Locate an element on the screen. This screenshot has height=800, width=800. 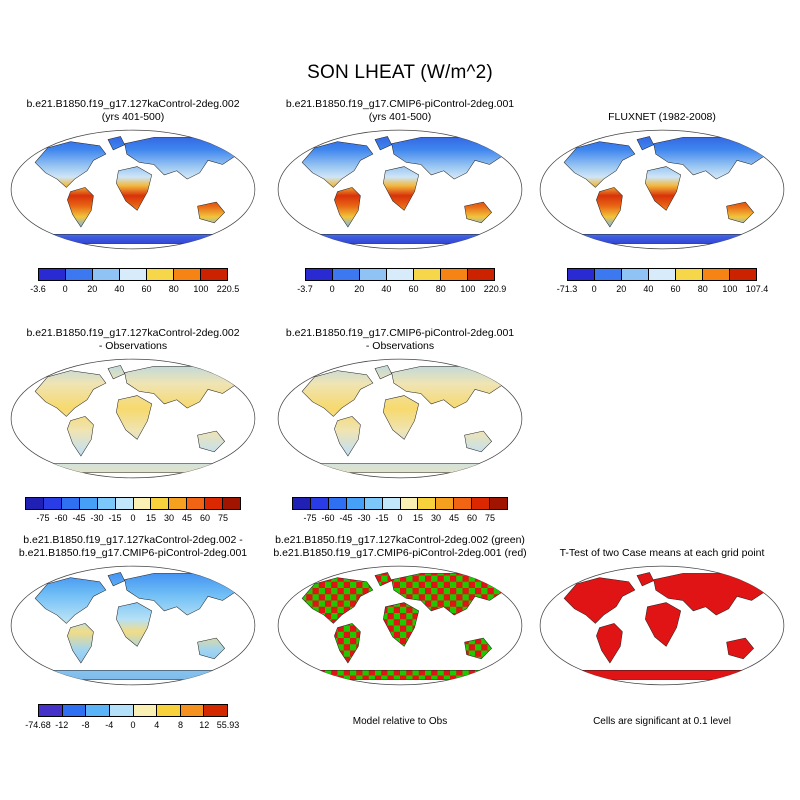
colorbar-tick-labels: -3.6 0 20 40 60 80 100 220.5 is located at coordinates (134, 290).